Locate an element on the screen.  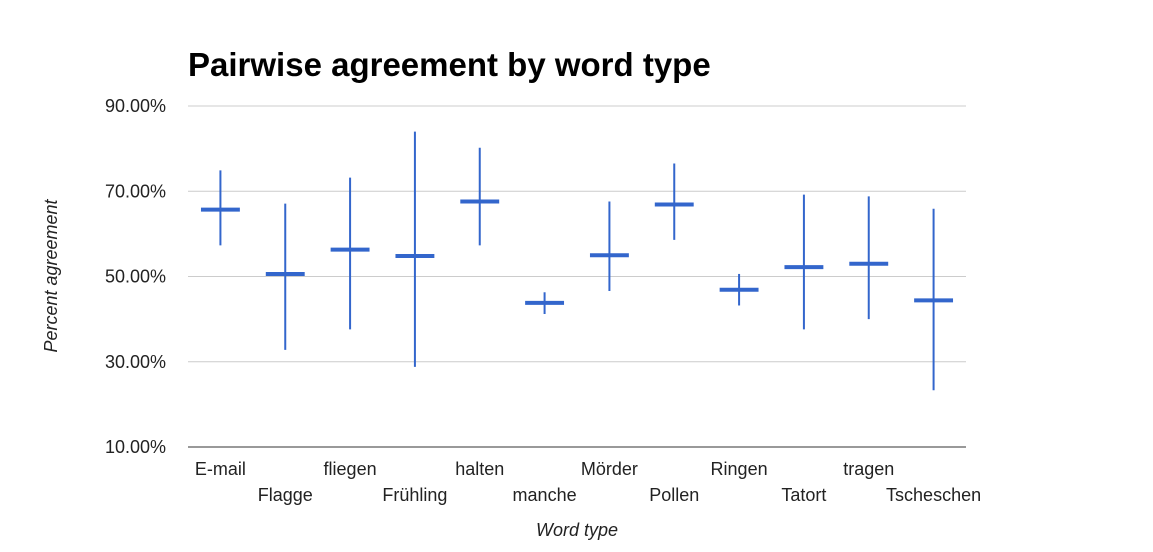
y-axis-ticks: 10.00% 30.00% 50.00% 70.00% 90.00% is located at coordinates (135, 276).